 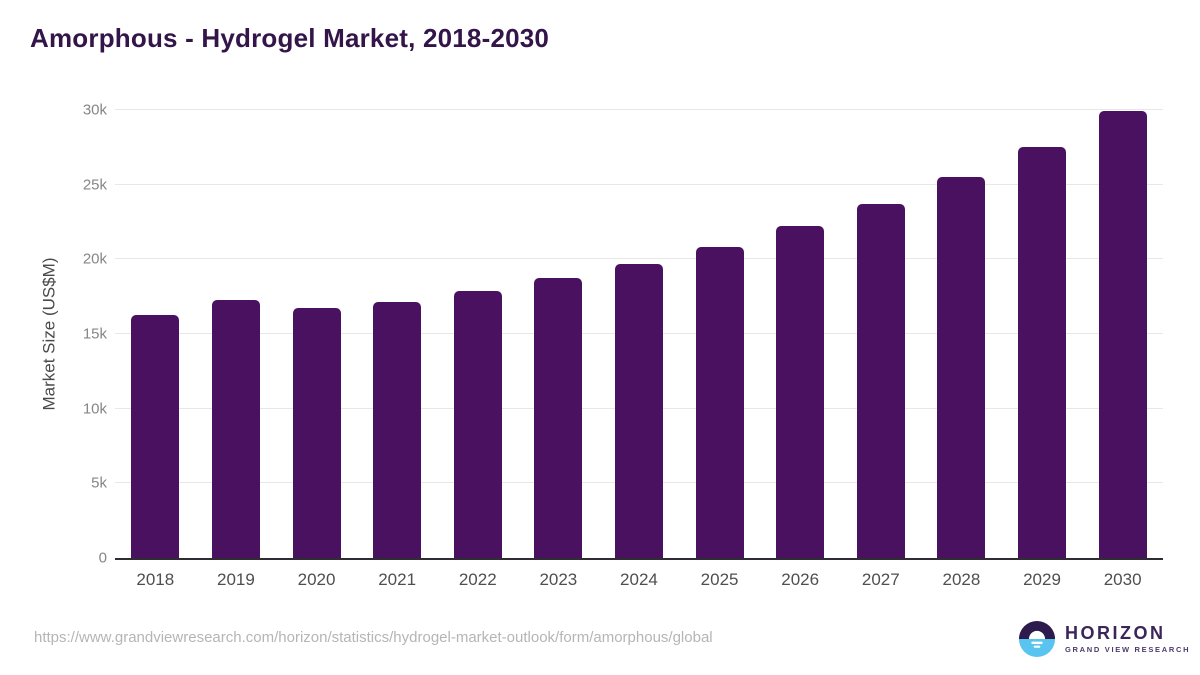 I want to click on bar-cell-2027, so click(x=880, y=334).